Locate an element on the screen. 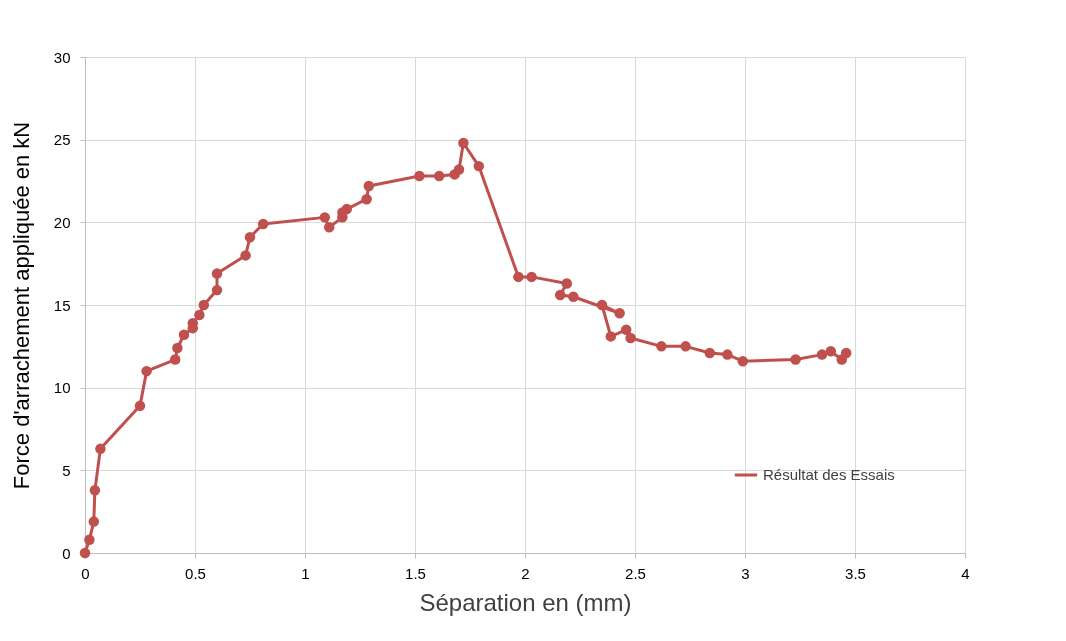 The width and height of the screenshot is (1066, 641). y-tick-label: 0 is located at coordinates (66, 553).